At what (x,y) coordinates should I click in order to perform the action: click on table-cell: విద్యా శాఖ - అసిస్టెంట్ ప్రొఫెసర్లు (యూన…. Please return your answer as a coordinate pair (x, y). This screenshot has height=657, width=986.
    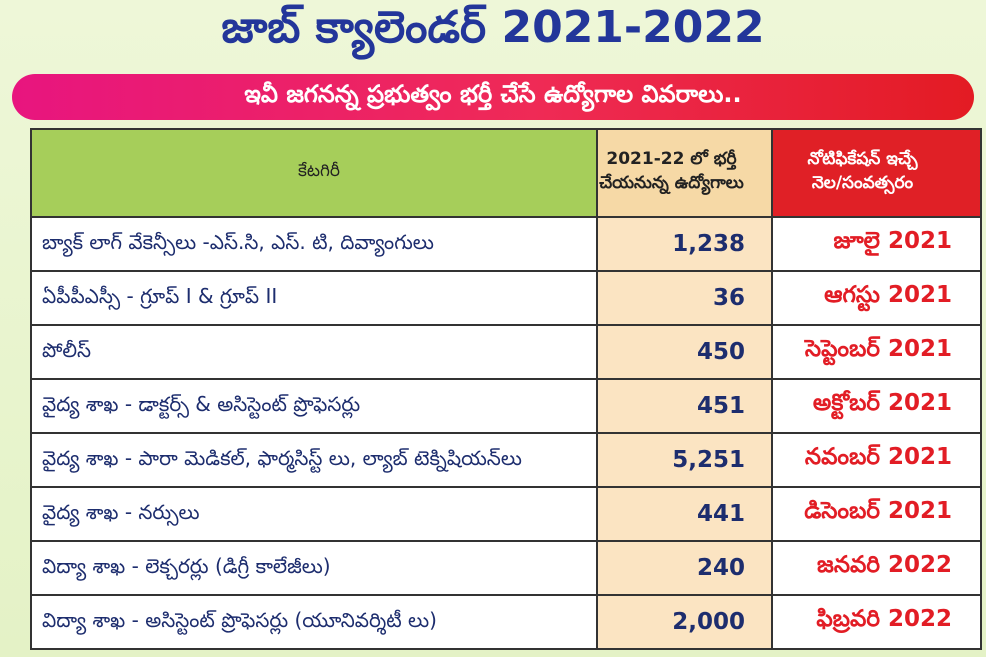
    Looking at the image, I should click on (315, 622).